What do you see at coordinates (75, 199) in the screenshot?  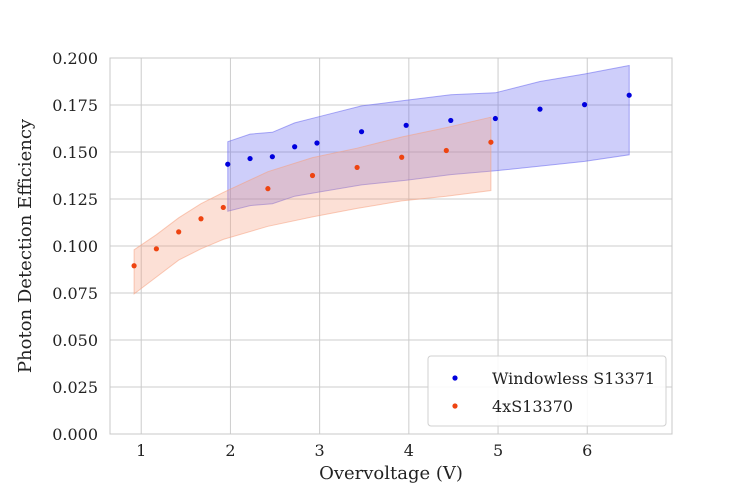 I see `y-tick-label-0.125: 0.125` at bounding box center [75, 199].